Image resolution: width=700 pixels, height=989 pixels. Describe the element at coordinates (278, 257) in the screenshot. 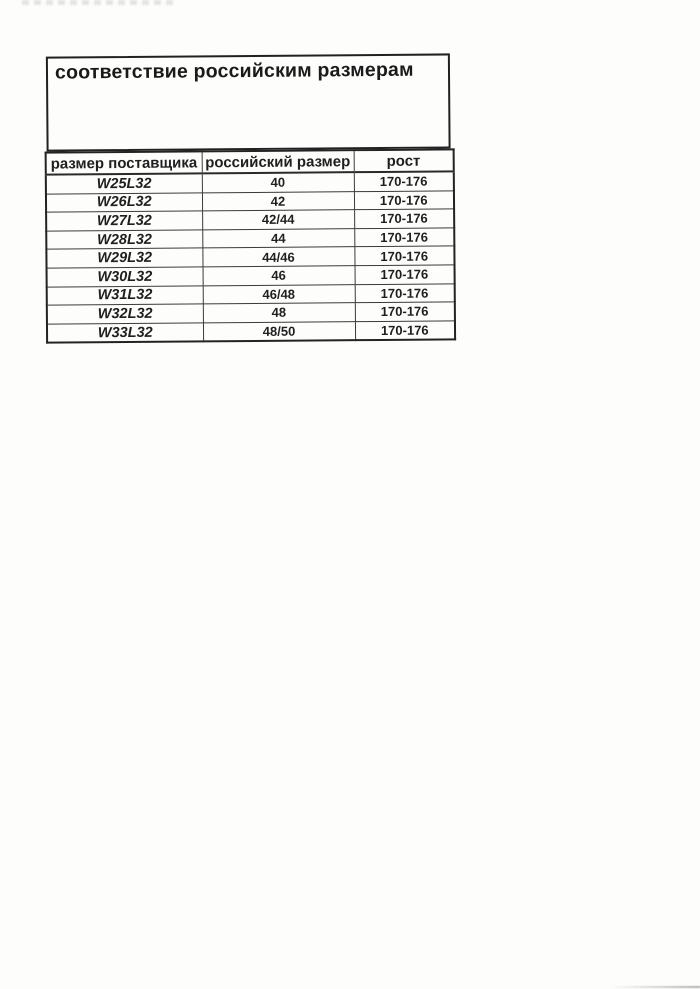

I see `cell-russian-size: 44/46` at that location.